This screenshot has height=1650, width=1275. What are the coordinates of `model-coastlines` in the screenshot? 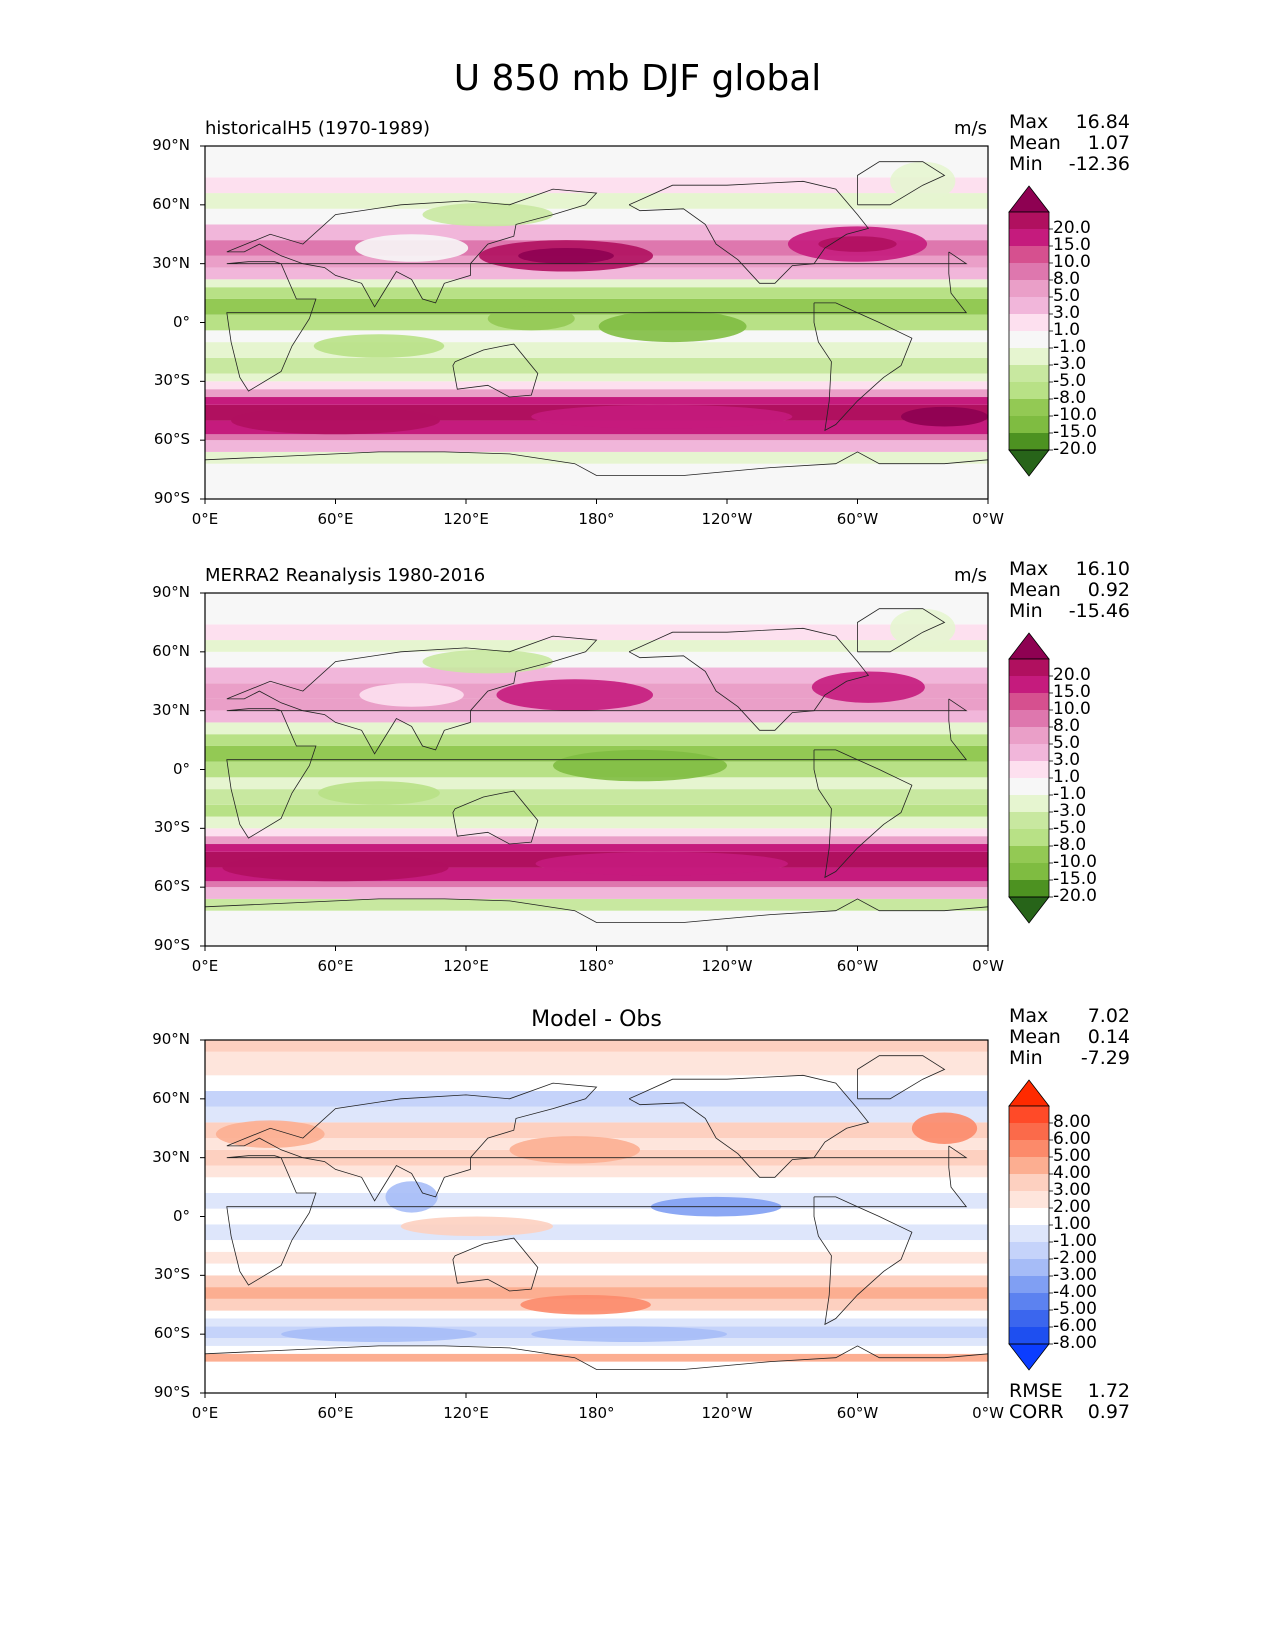 It's located at (596, 318).